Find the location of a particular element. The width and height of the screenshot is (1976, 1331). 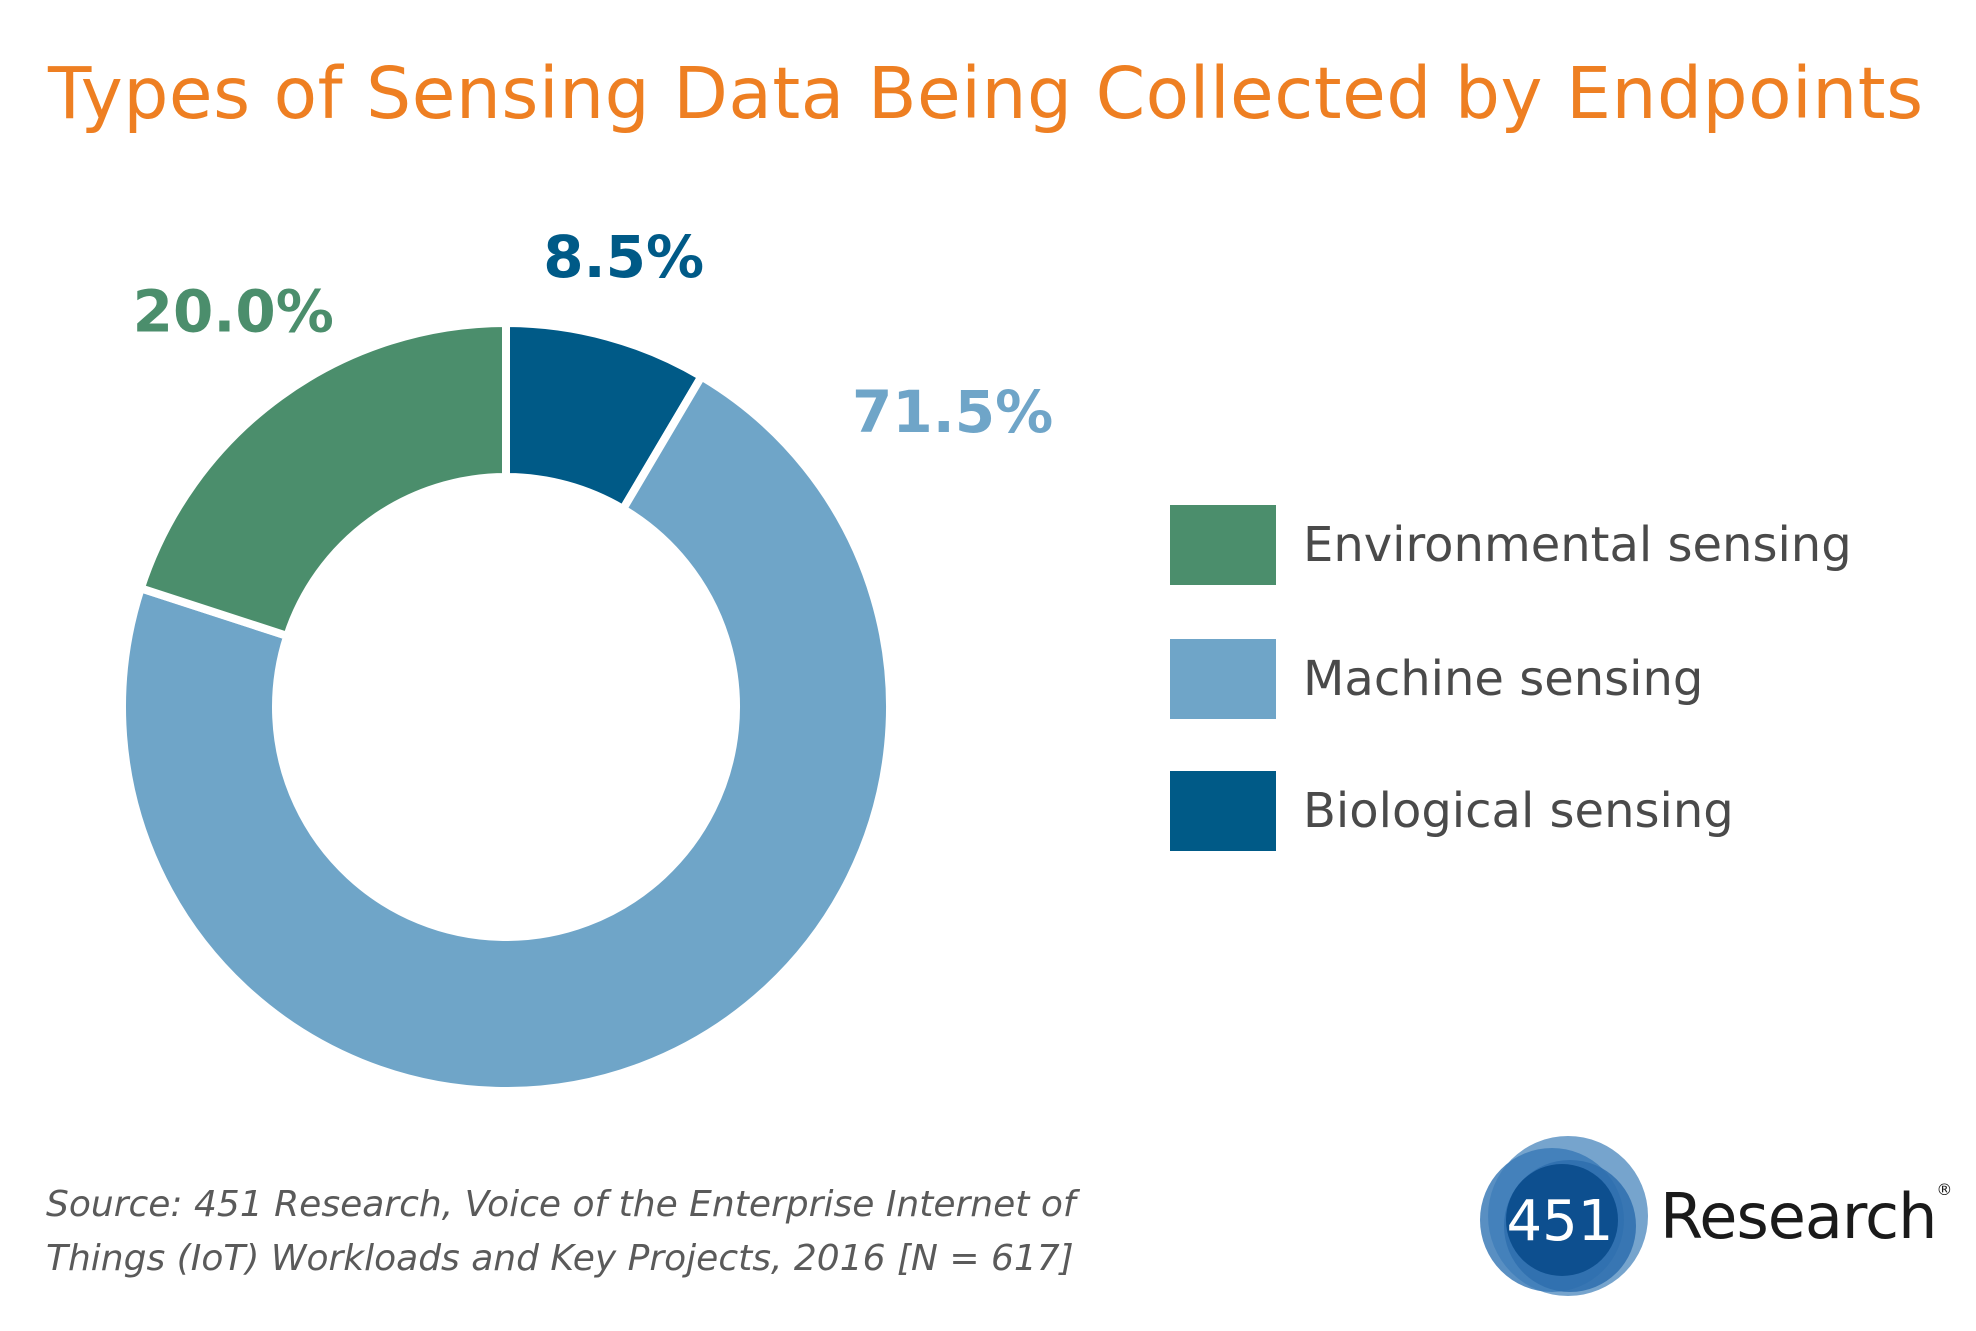

slice-label-biological: 8.5% is located at coordinates (623, 257).